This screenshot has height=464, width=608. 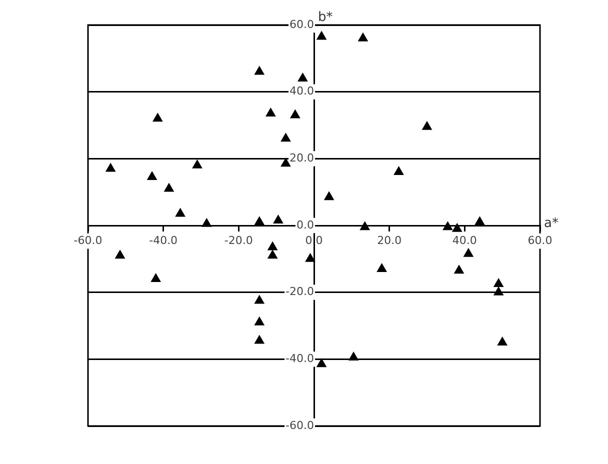 What do you see at coordinates (238, 240) in the screenshot?
I see `x-tick-label: -20.0` at bounding box center [238, 240].